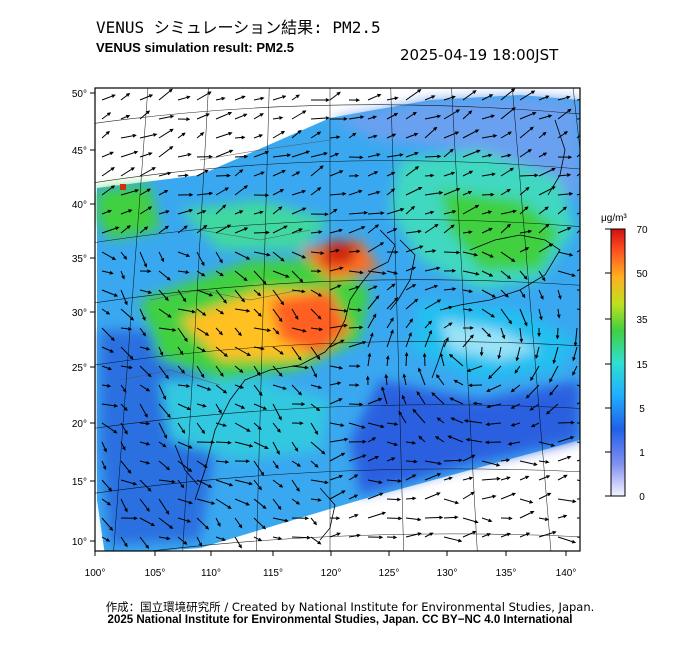 The height and width of the screenshot is (649, 700). I want to click on lat-tick-label: 45°, so click(79, 151).